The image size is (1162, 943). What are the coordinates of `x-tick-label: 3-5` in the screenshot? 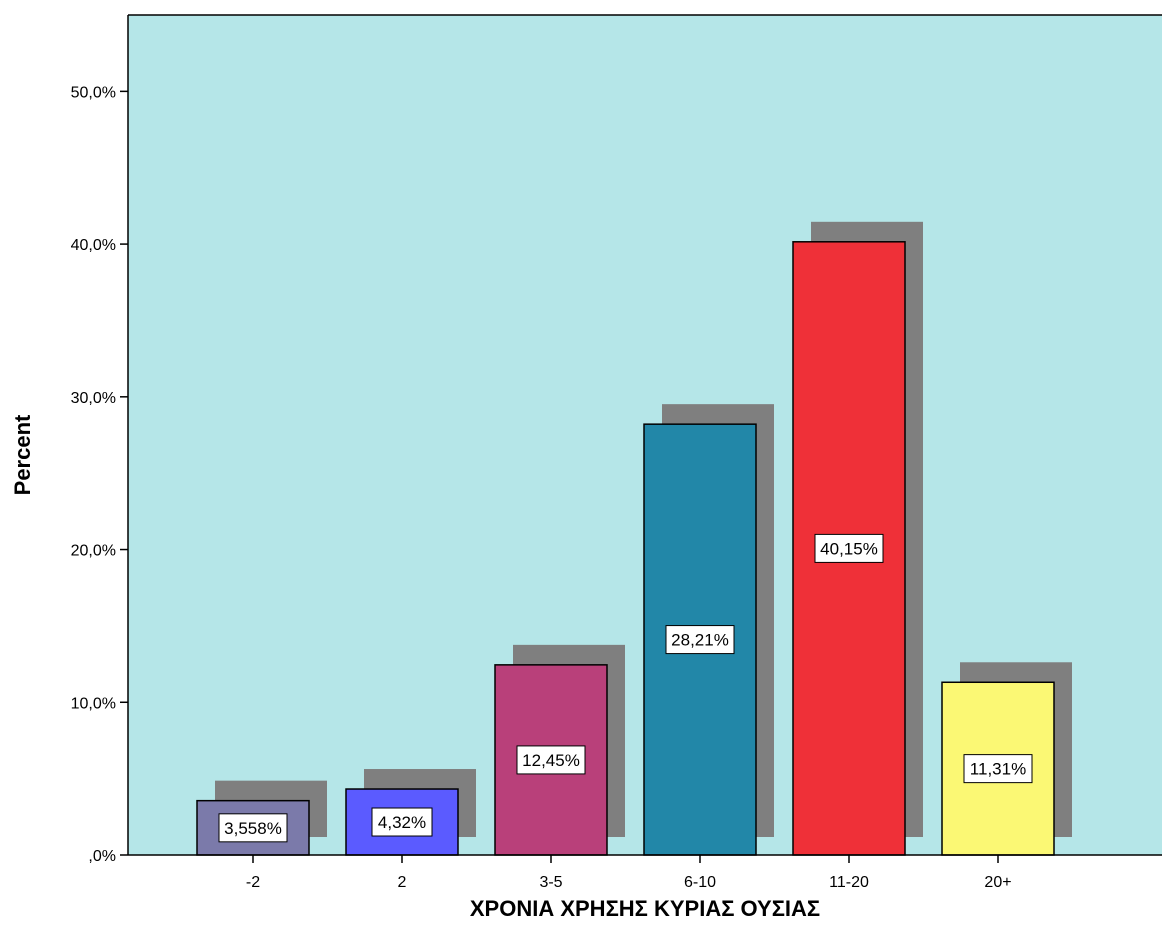 It's located at (550, 882).